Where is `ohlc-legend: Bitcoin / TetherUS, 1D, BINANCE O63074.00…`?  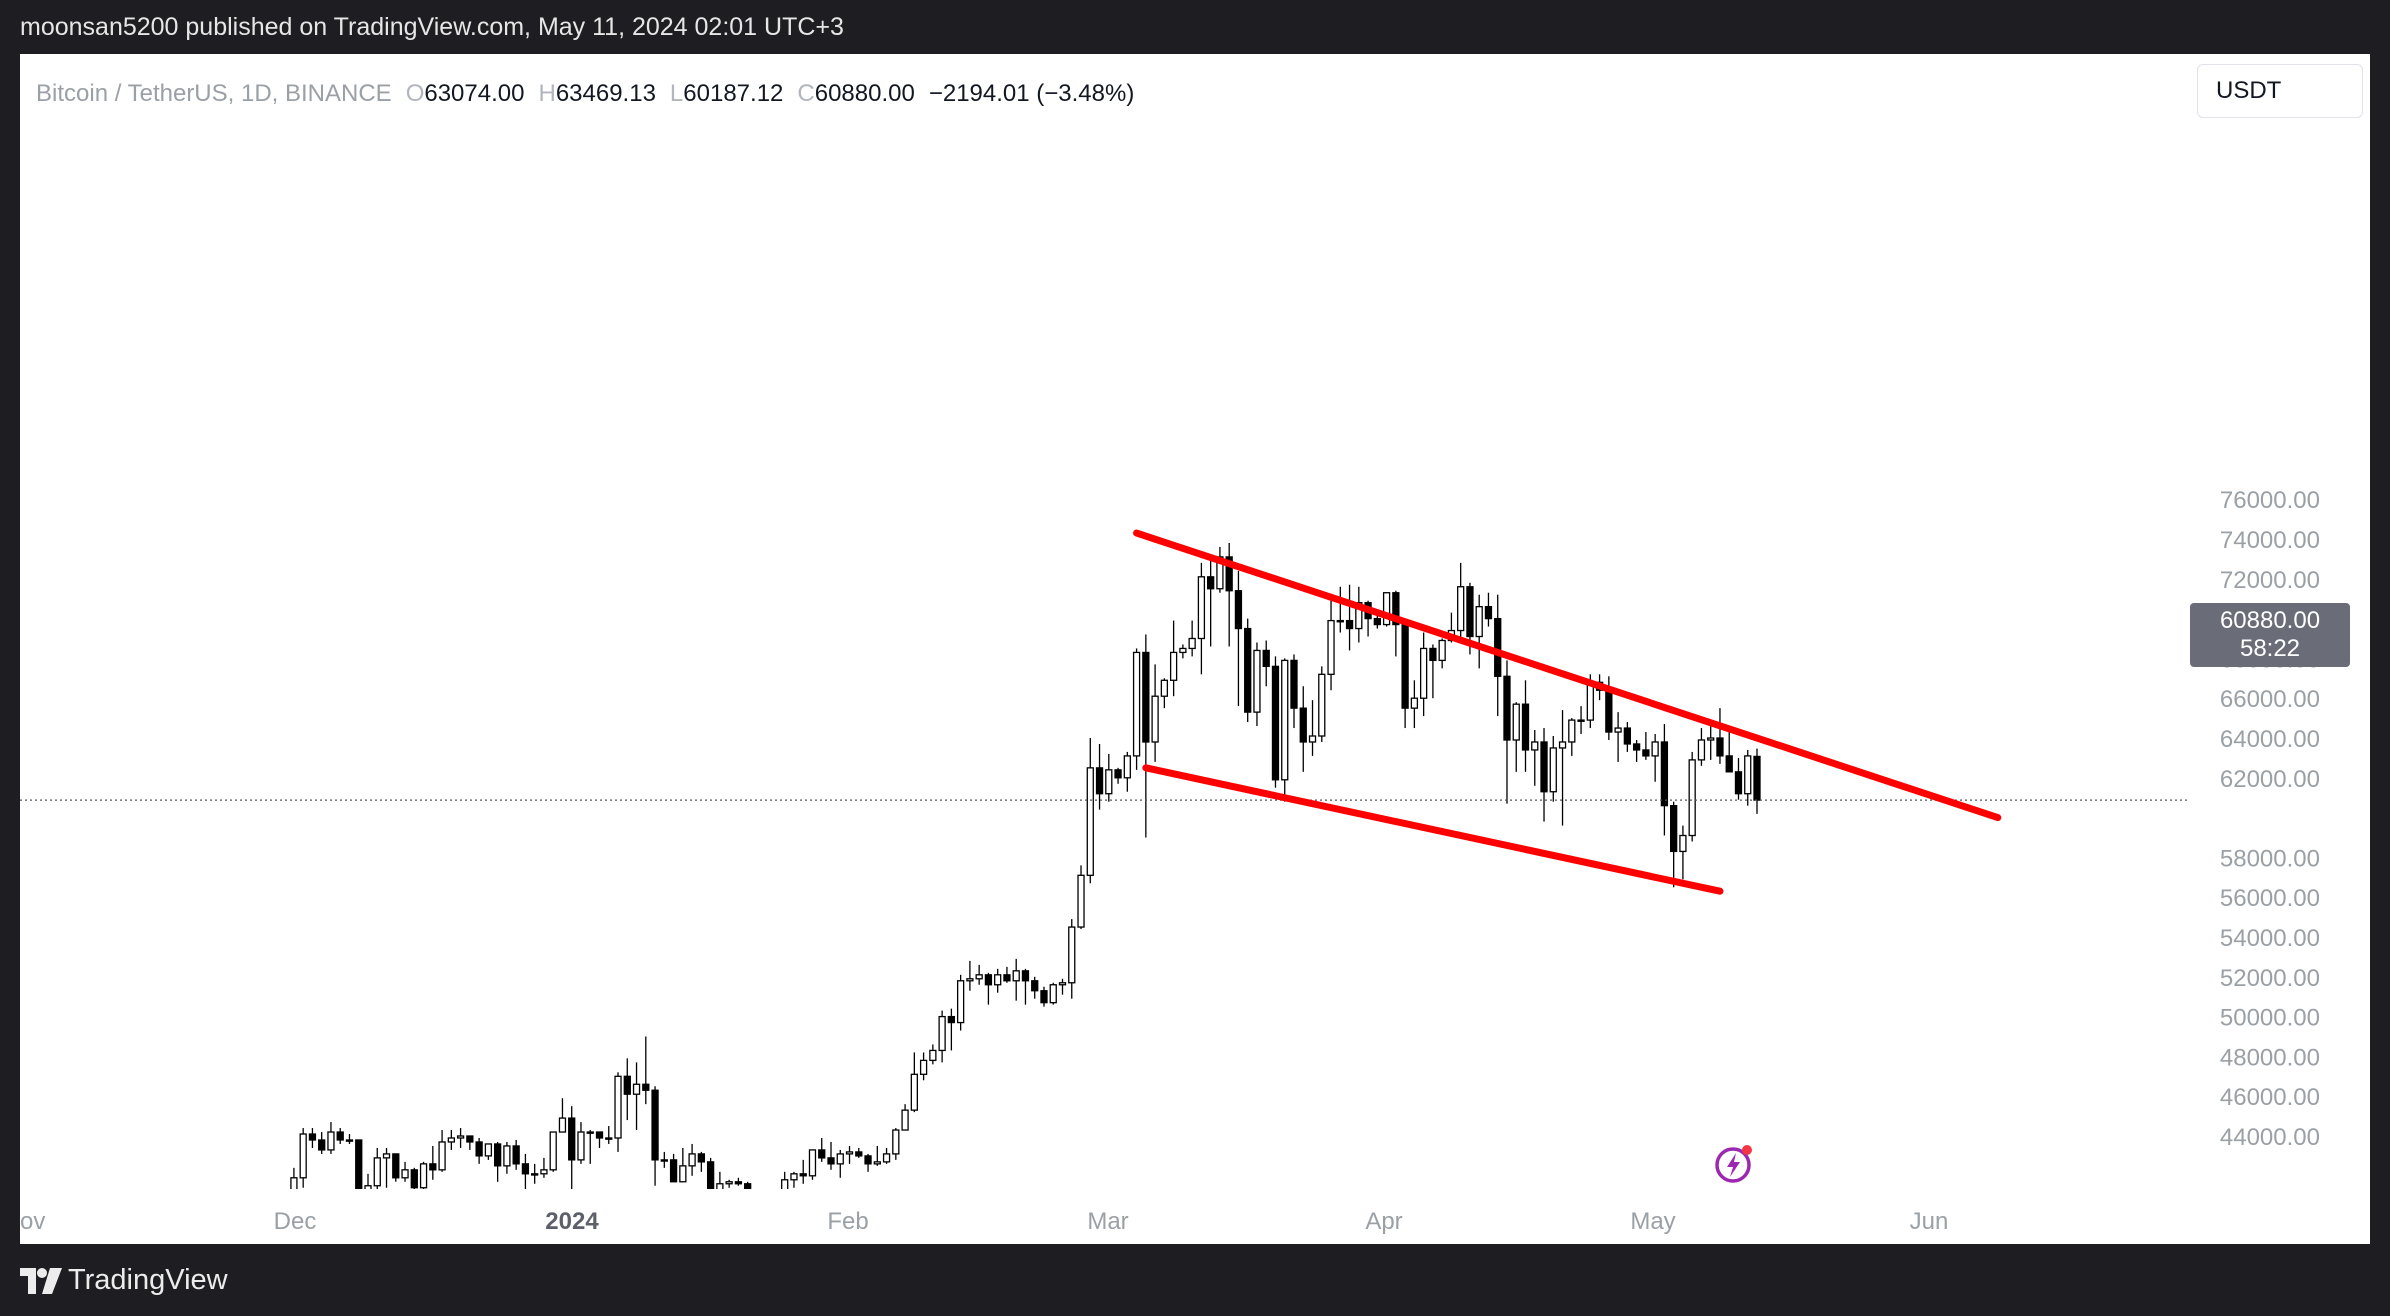 ohlc-legend: Bitcoin / TetherUS, 1D, BINANCE O63074.00… is located at coordinates (585, 94).